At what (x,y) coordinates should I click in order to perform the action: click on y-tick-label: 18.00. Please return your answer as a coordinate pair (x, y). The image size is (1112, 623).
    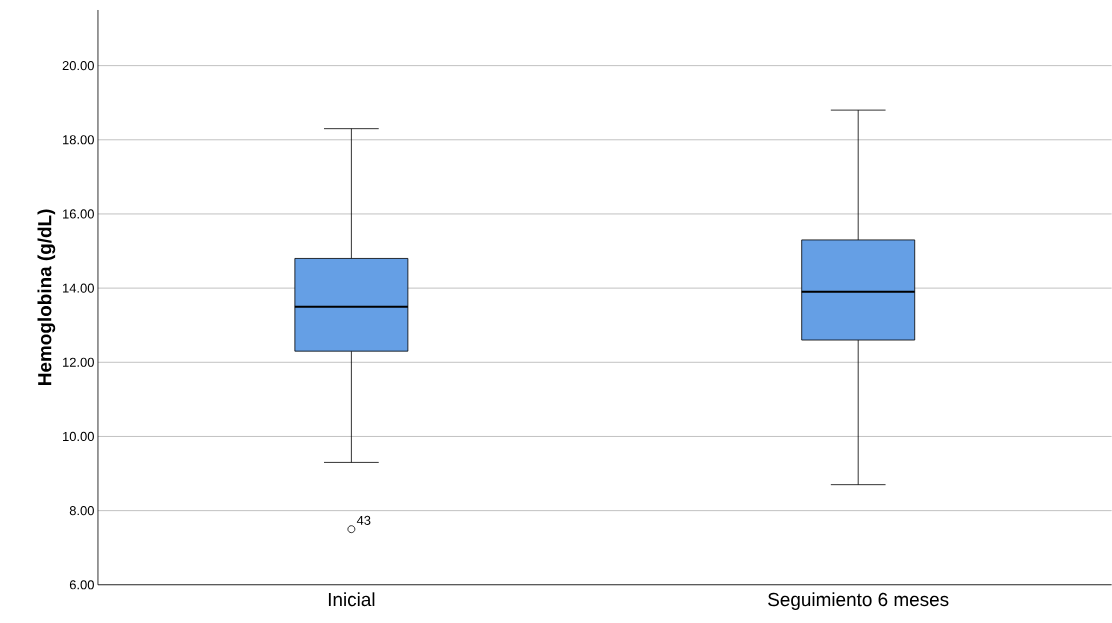
    Looking at the image, I should click on (78, 140).